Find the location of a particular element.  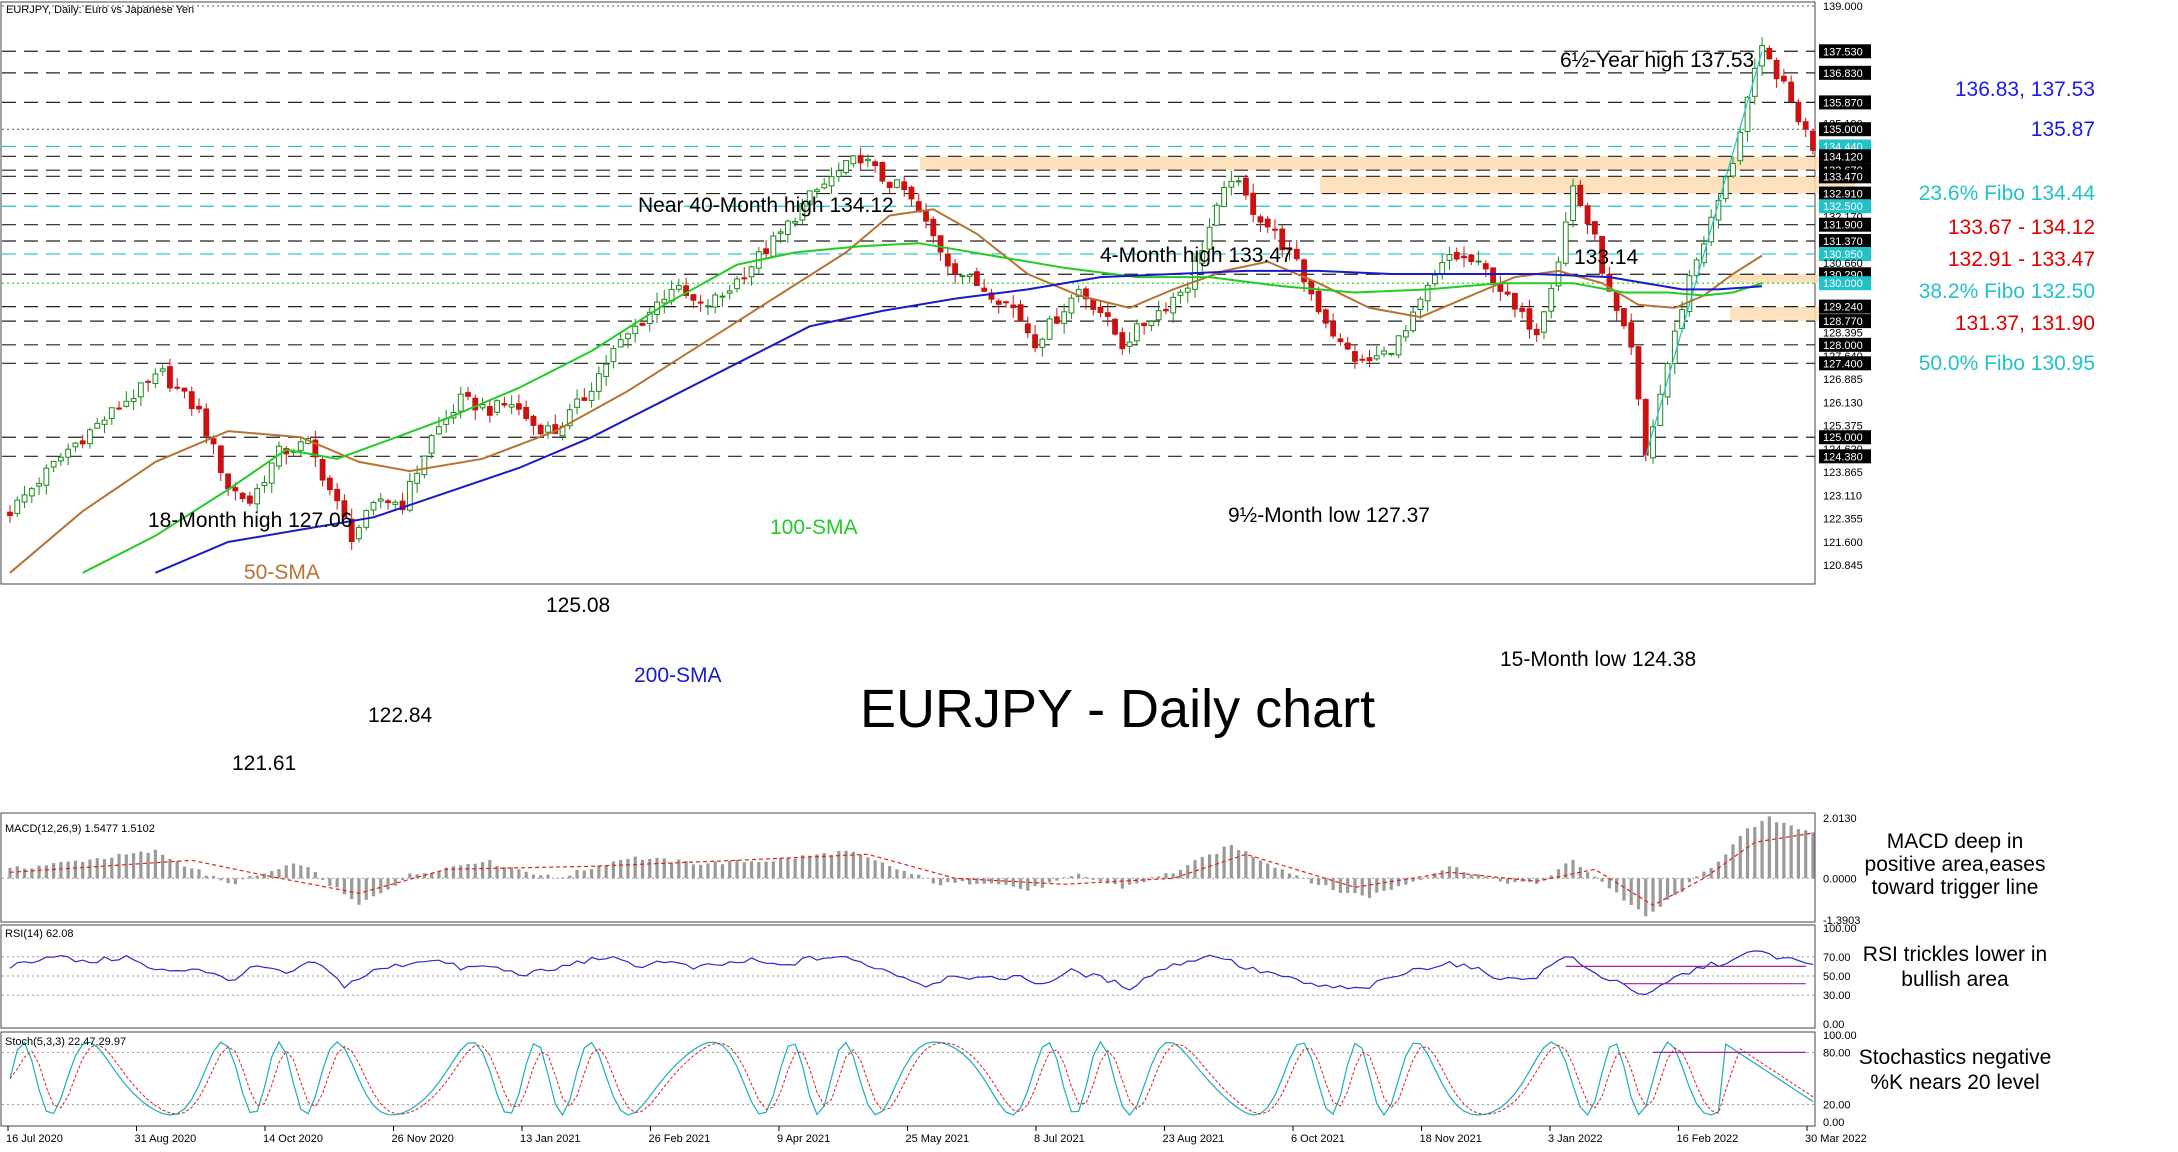

x-tick-label: 16 Jul 2020 is located at coordinates (34, 1139).